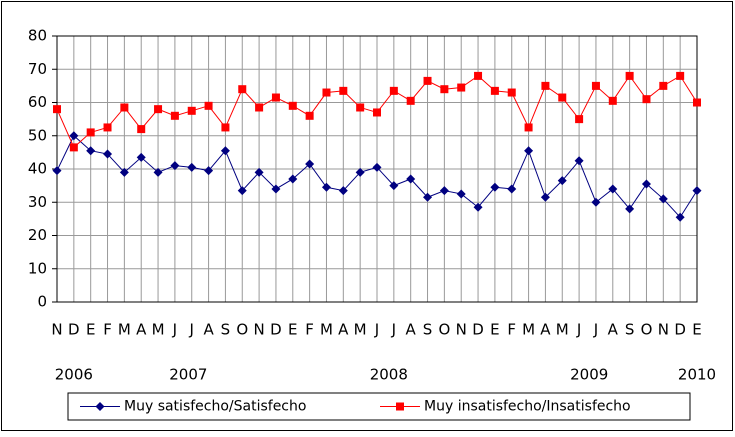 The height and width of the screenshot is (437, 735). I want to click on legend, so click(379, 406).